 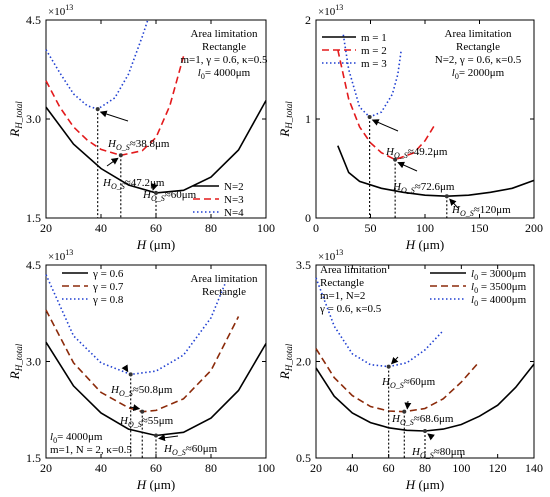 I want to click on legend-label: l0 = 3500μm, so click(x=499, y=288).